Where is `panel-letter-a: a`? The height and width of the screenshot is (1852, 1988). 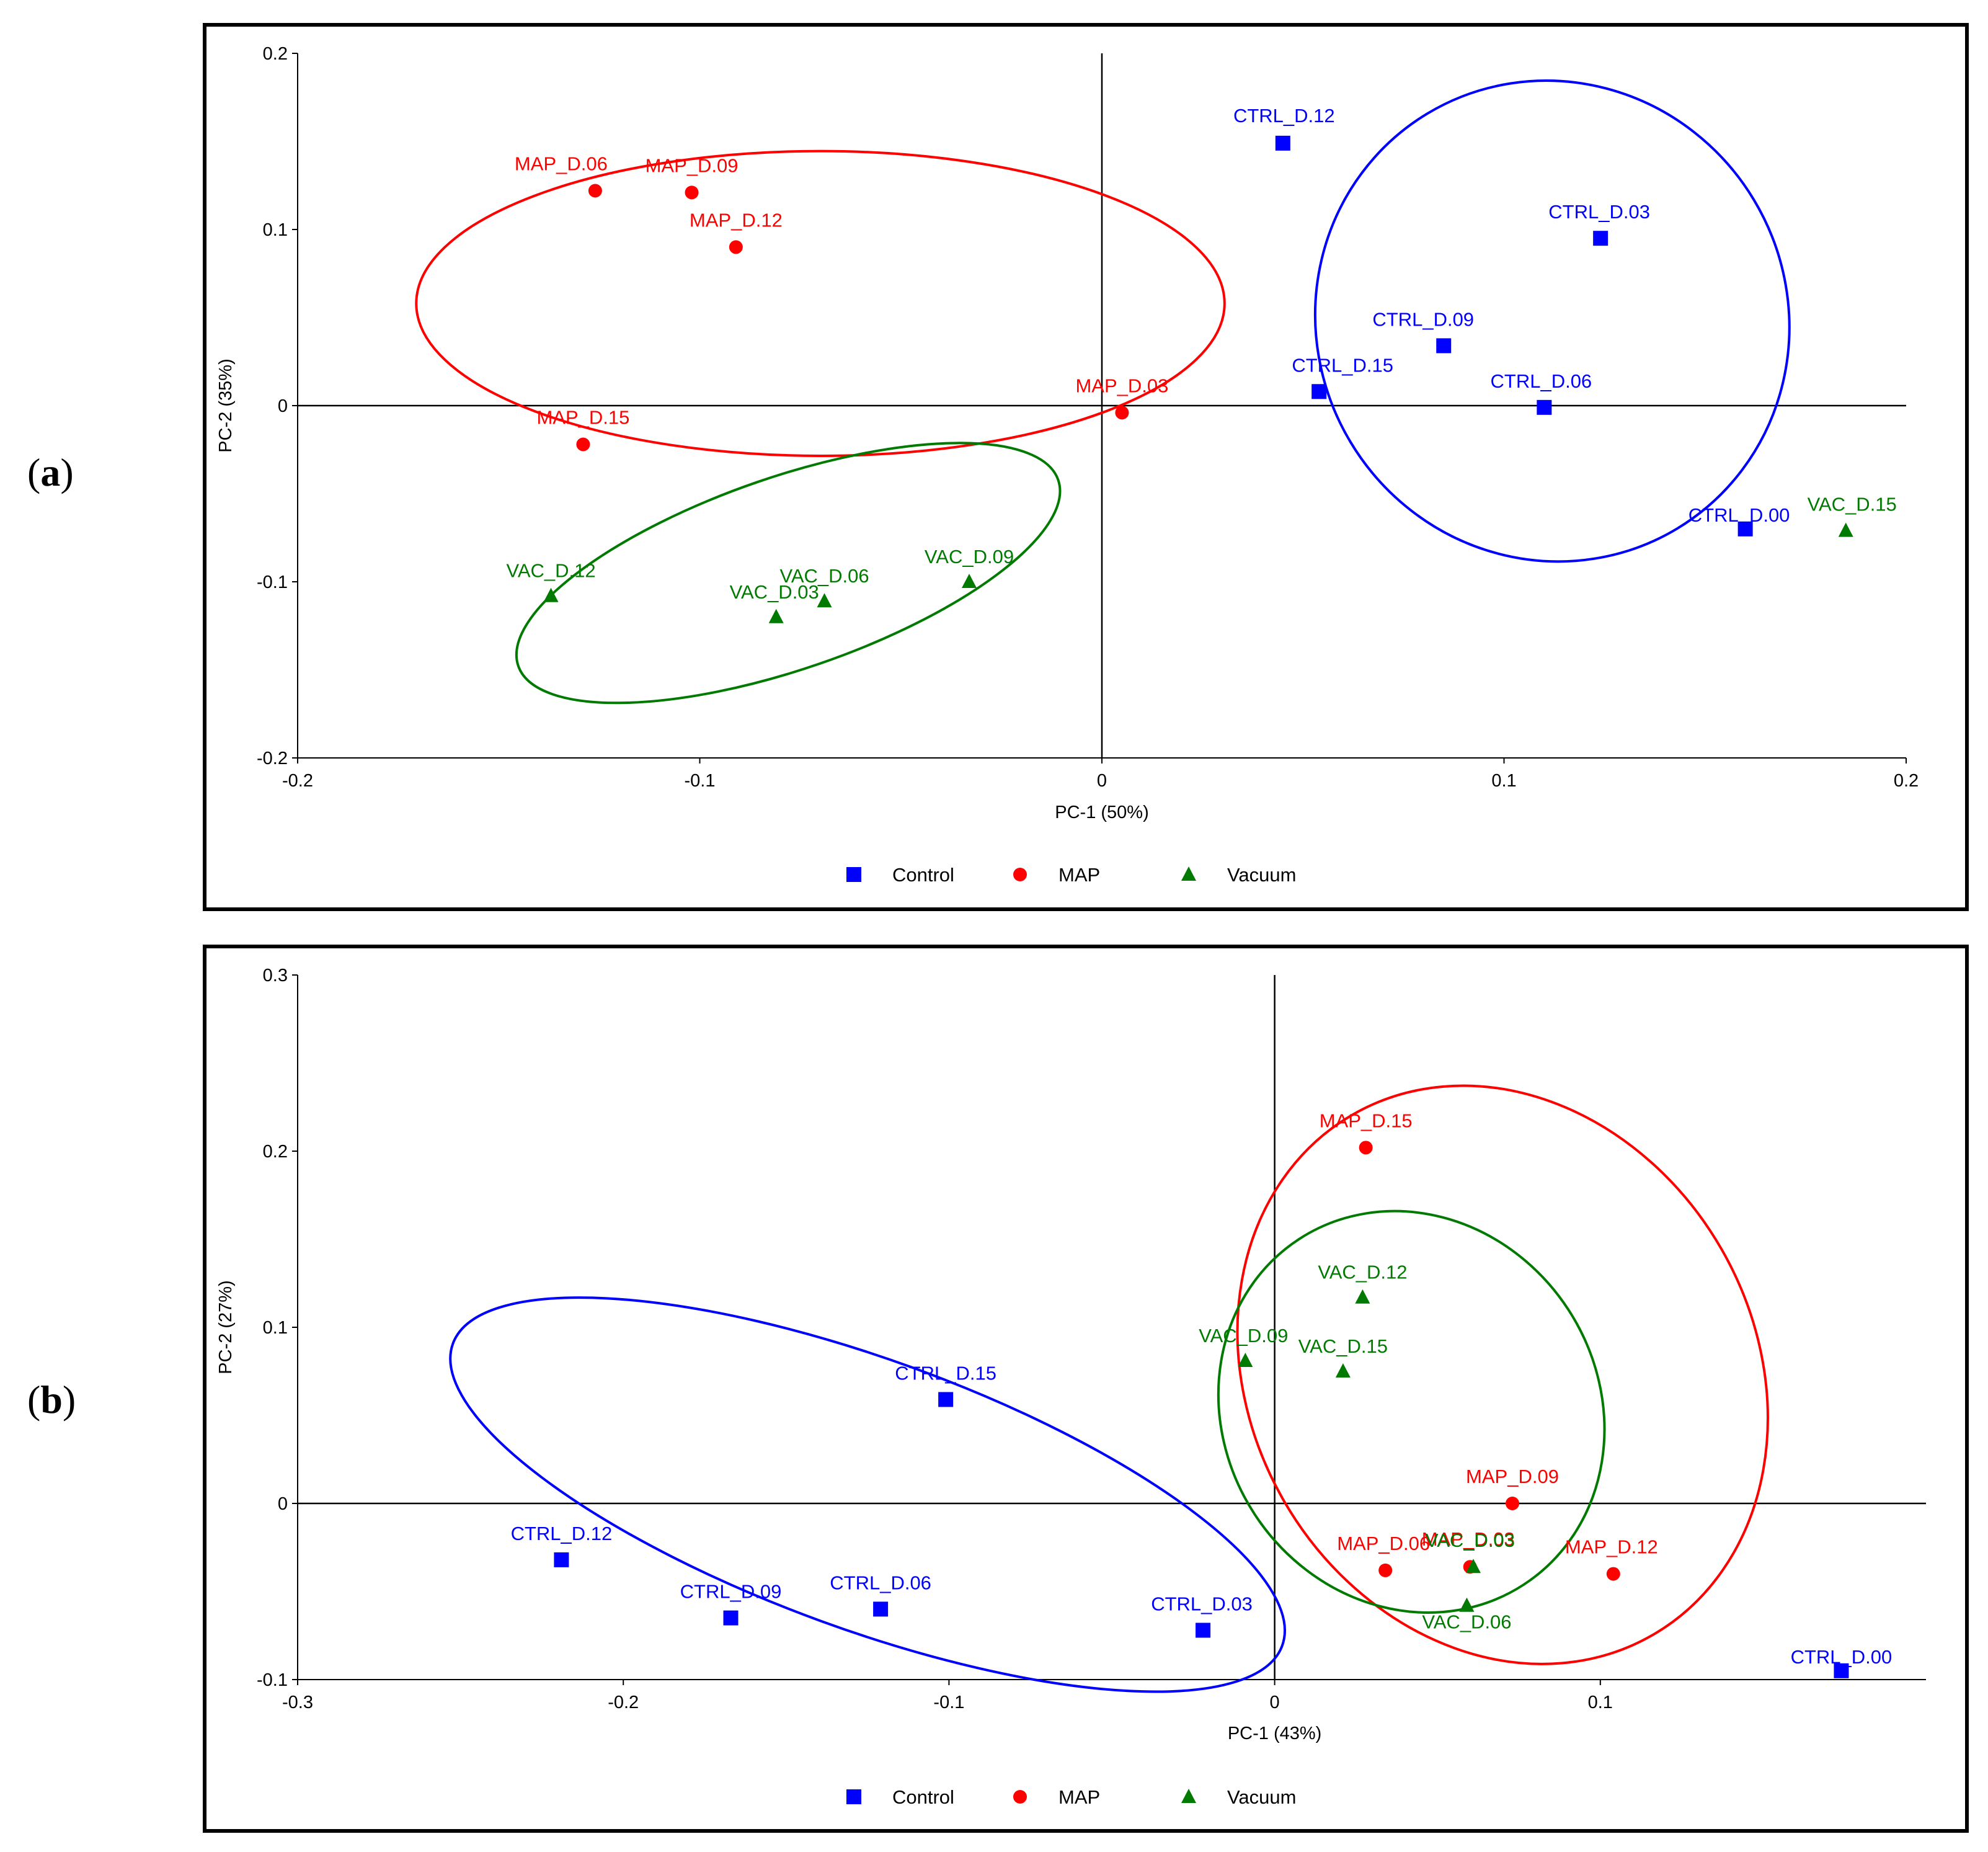
panel-letter-a: a is located at coordinates (51, 472).